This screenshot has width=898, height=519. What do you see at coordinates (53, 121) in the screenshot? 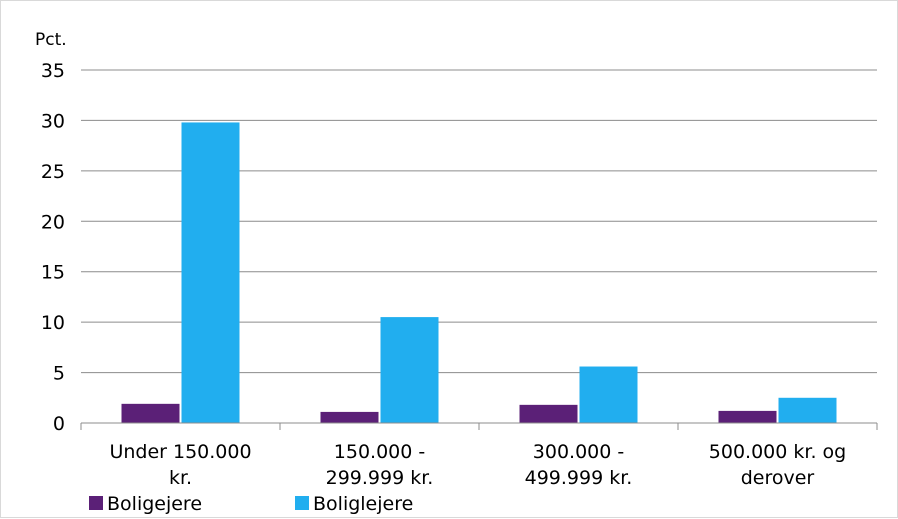
I see `y-tick-label: 30` at bounding box center [53, 121].